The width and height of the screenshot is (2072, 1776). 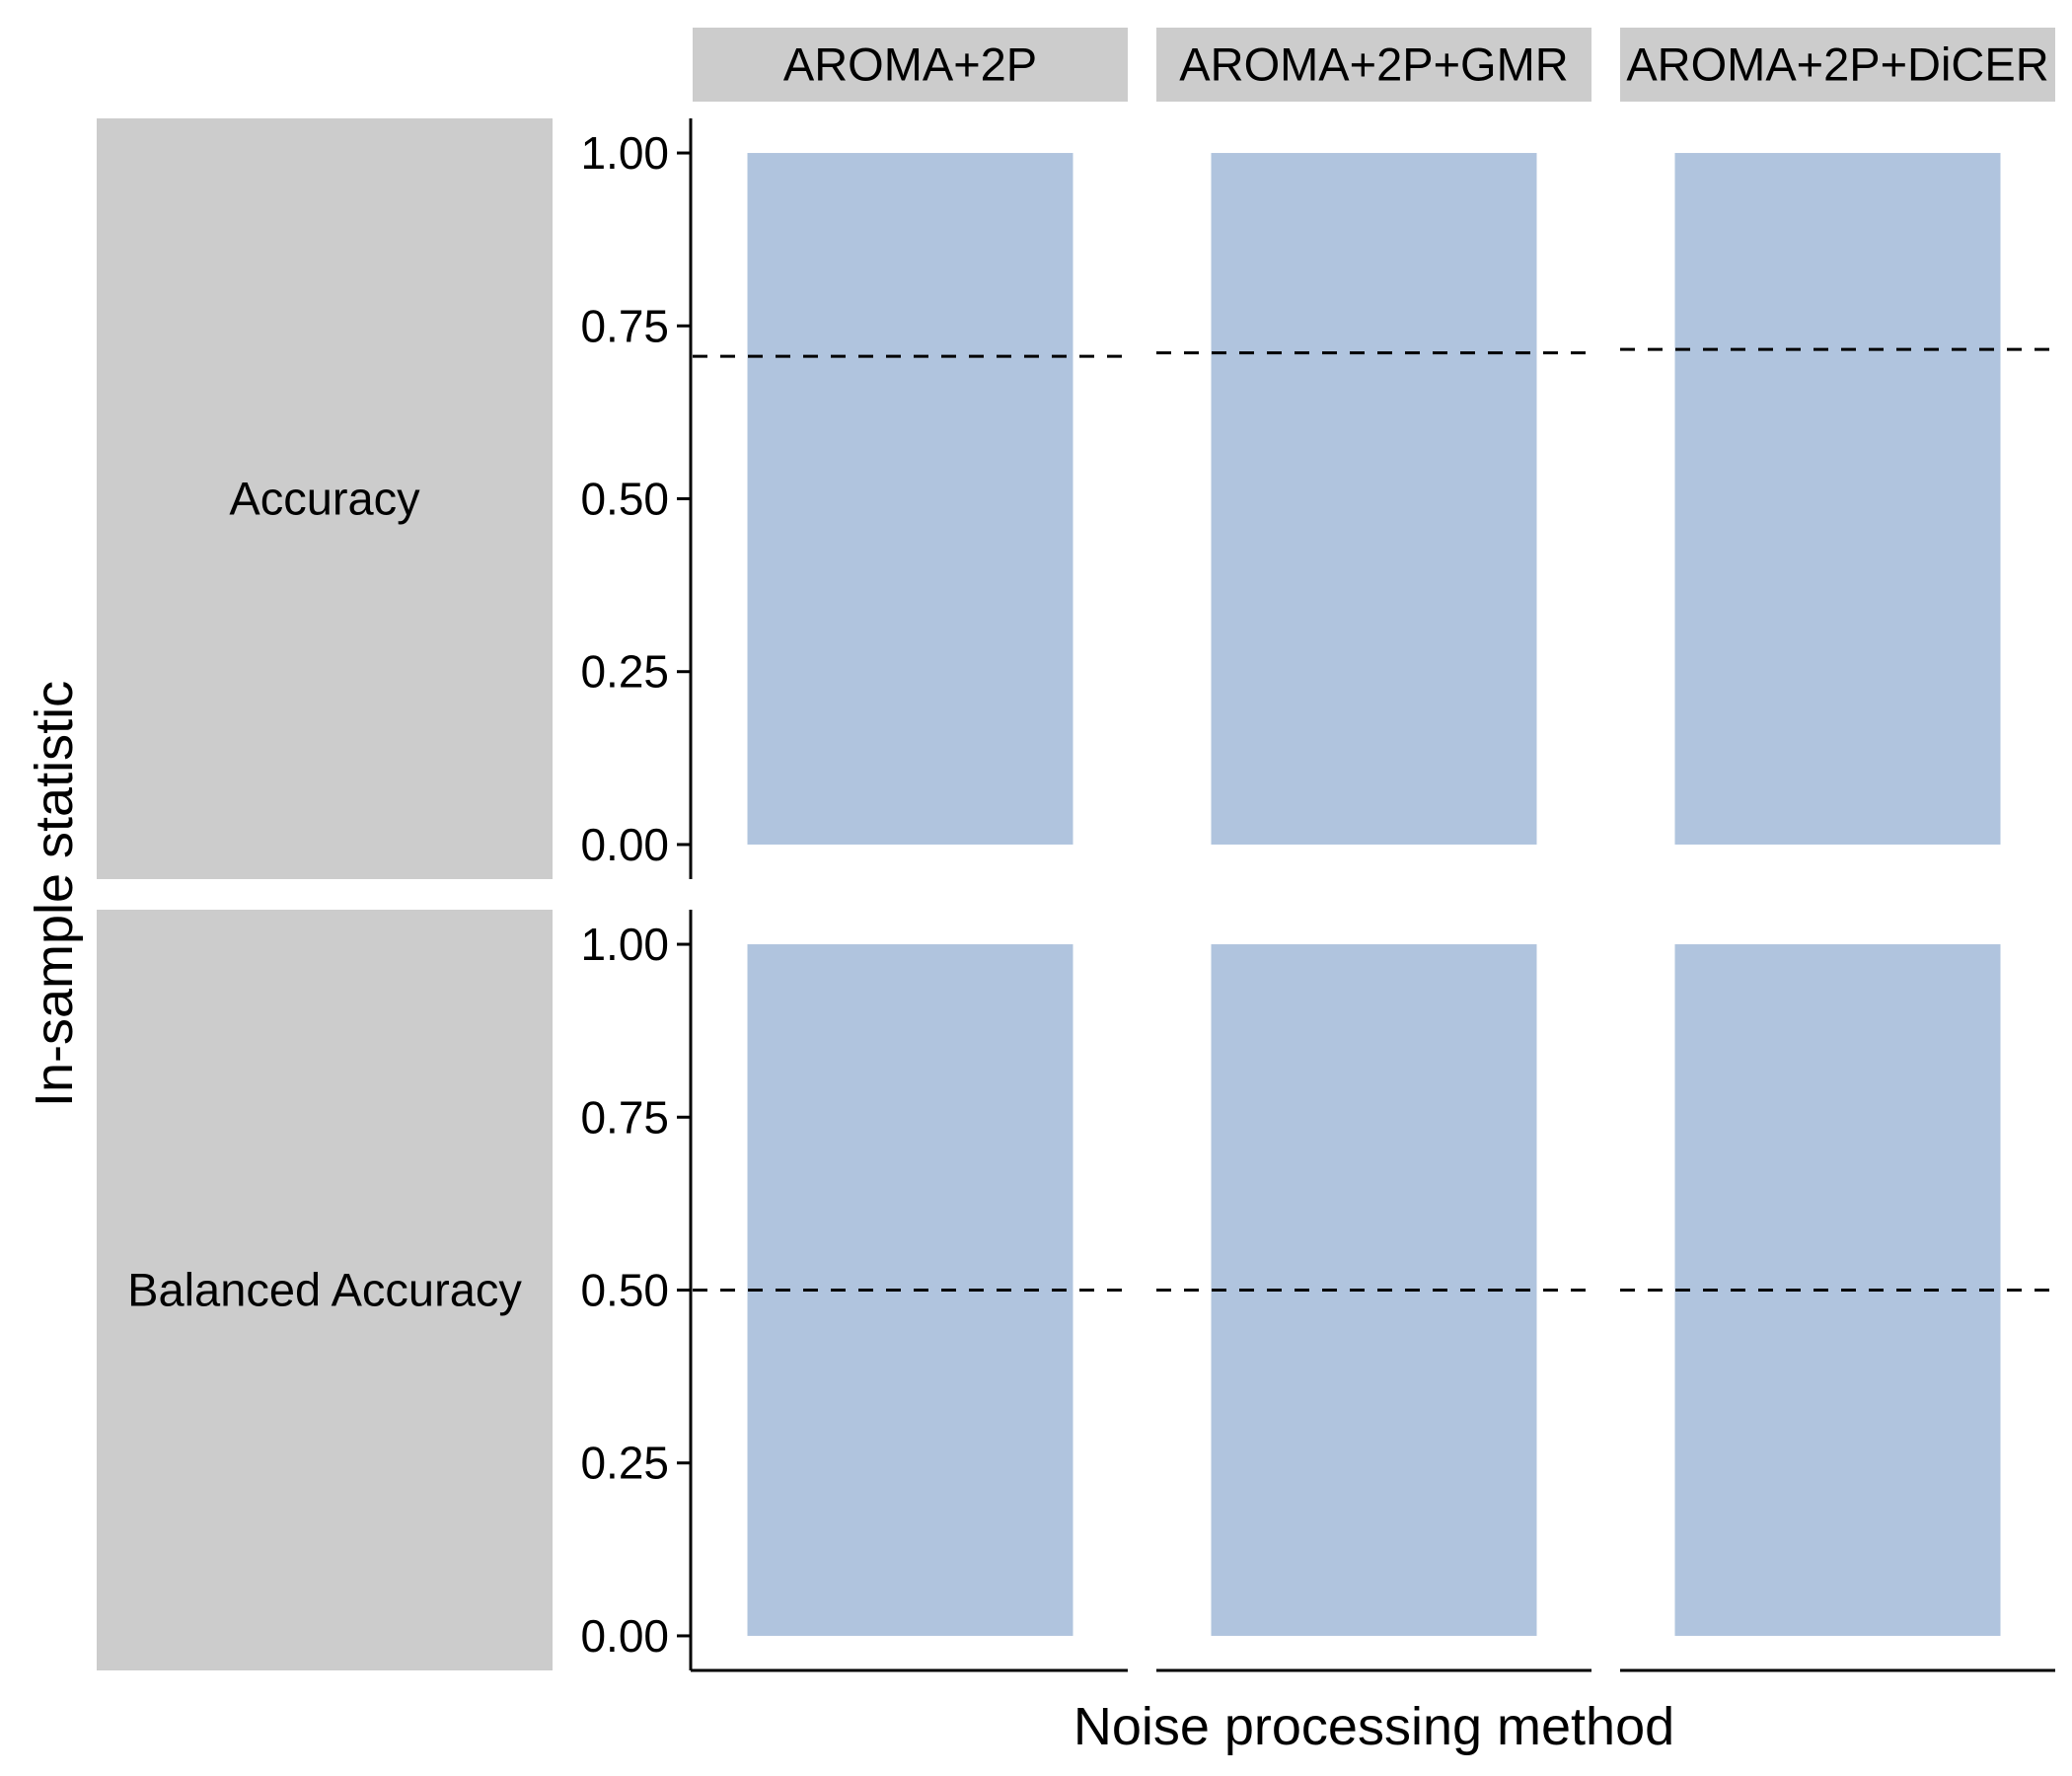 I want to click on column-strip-label: AROMA+2P, so click(x=910, y=65).